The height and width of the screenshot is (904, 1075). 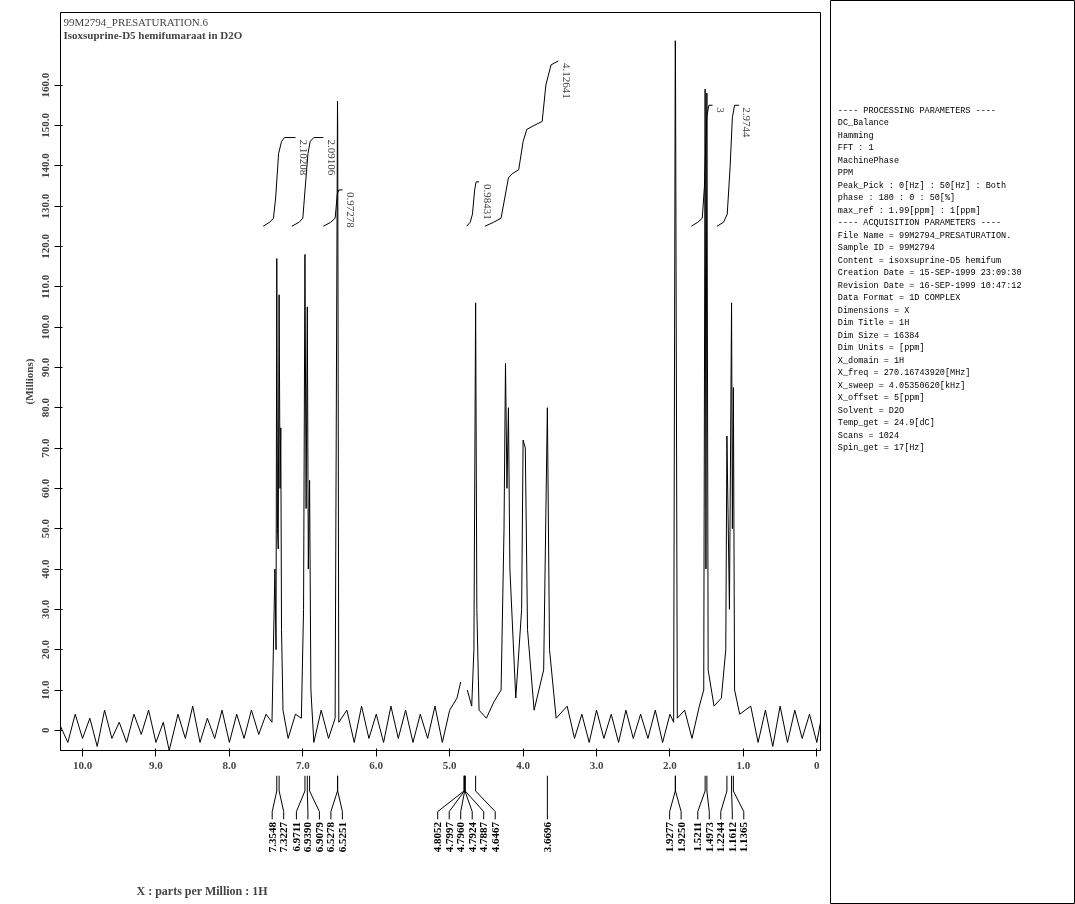 I want to click on annotation: 1.9277, so click(x=669, y=837).